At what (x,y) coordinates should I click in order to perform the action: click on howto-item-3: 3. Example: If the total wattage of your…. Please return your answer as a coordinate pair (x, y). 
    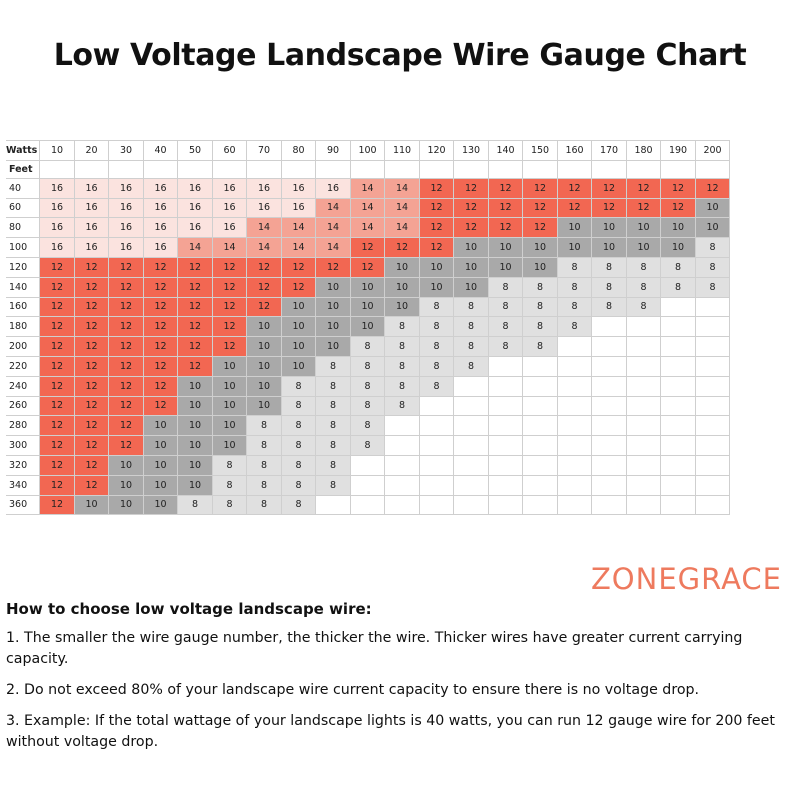
    Looking at the image, I should click on (390, 731).